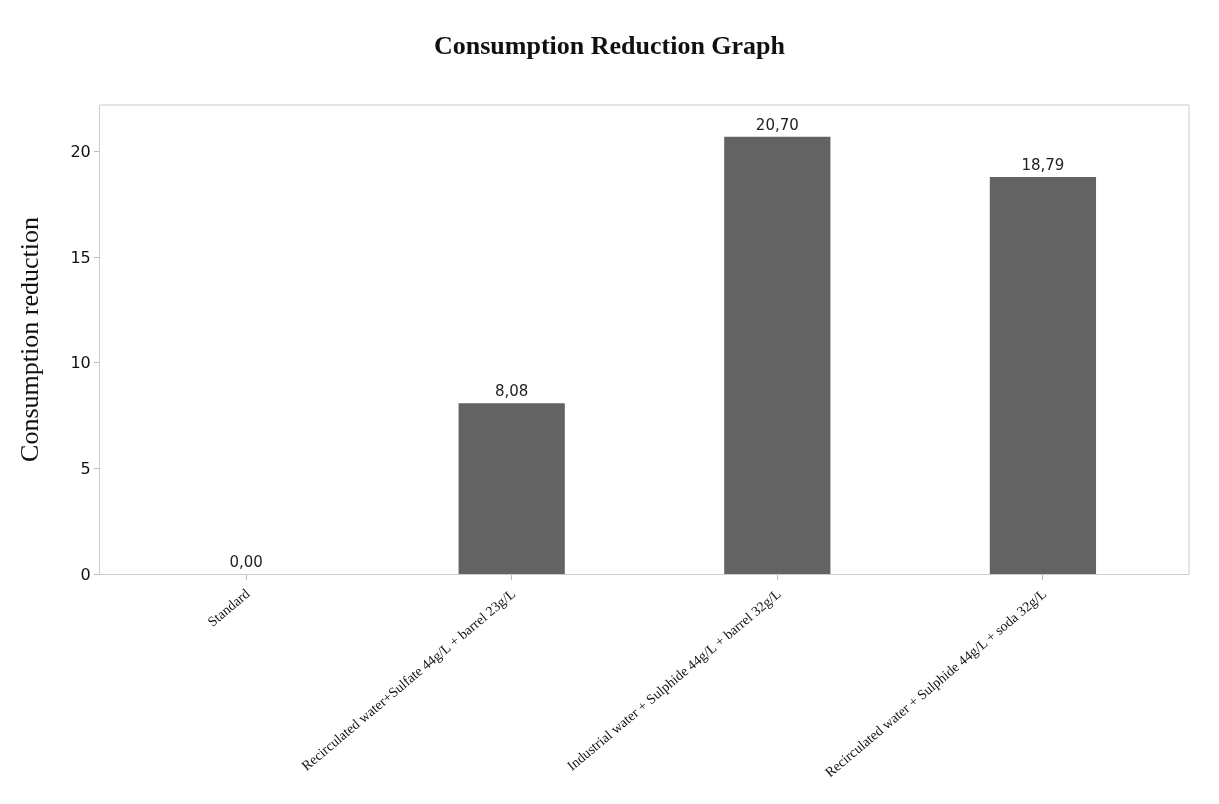  I want to click on data-label: 20,70, so click(777, 124).